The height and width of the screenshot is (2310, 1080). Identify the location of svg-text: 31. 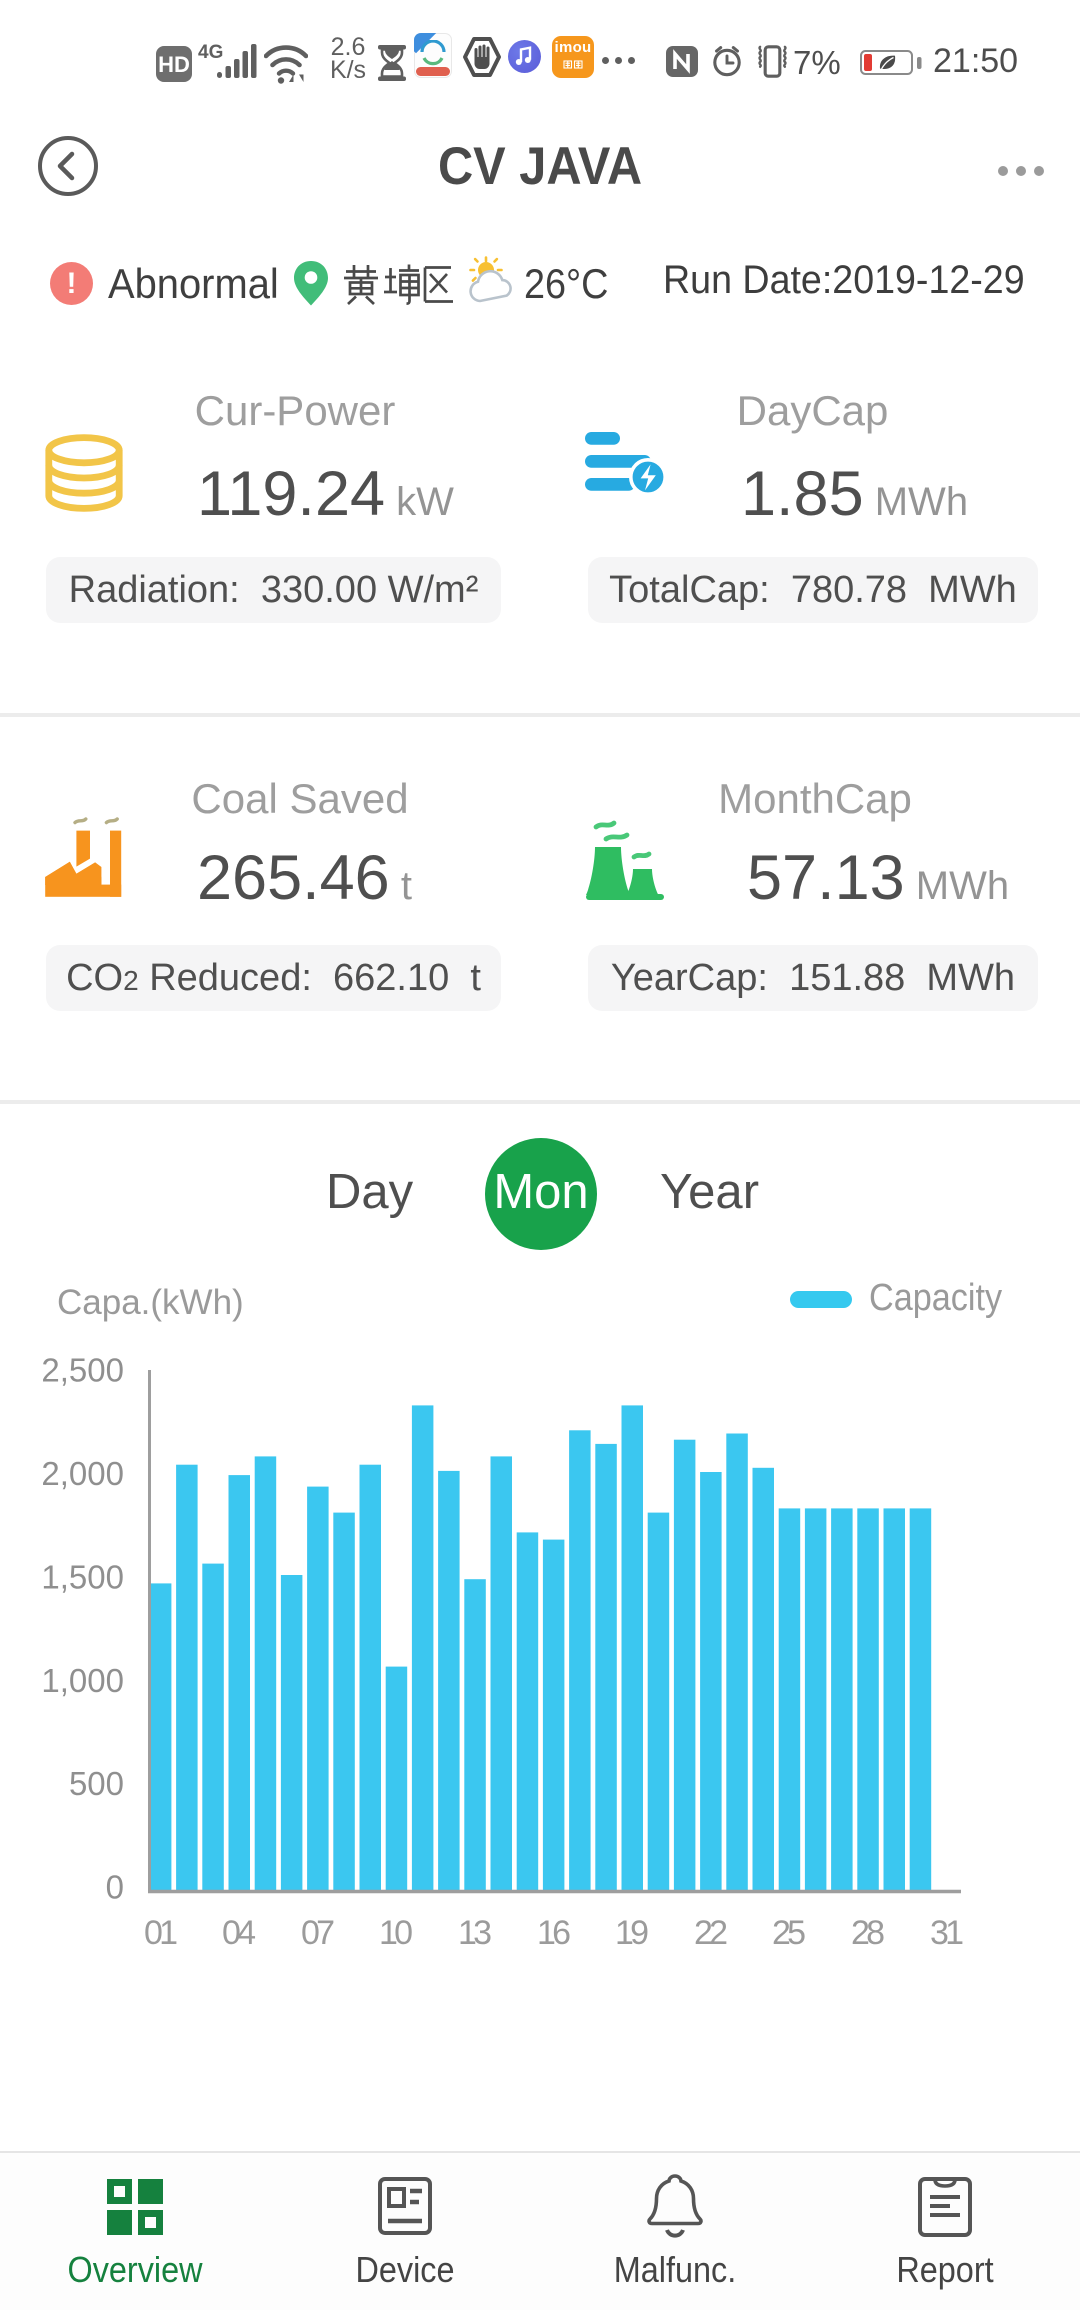
(947, 1933).